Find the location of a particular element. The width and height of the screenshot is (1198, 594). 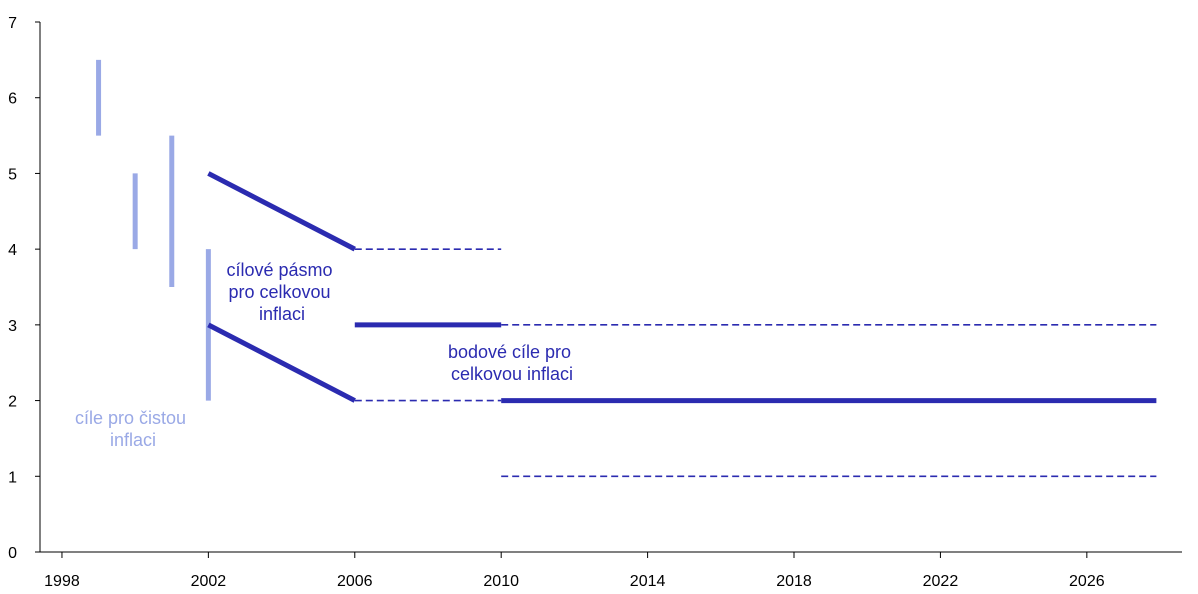

x-tick-label: 2006 is located at coordinates (355, 581).